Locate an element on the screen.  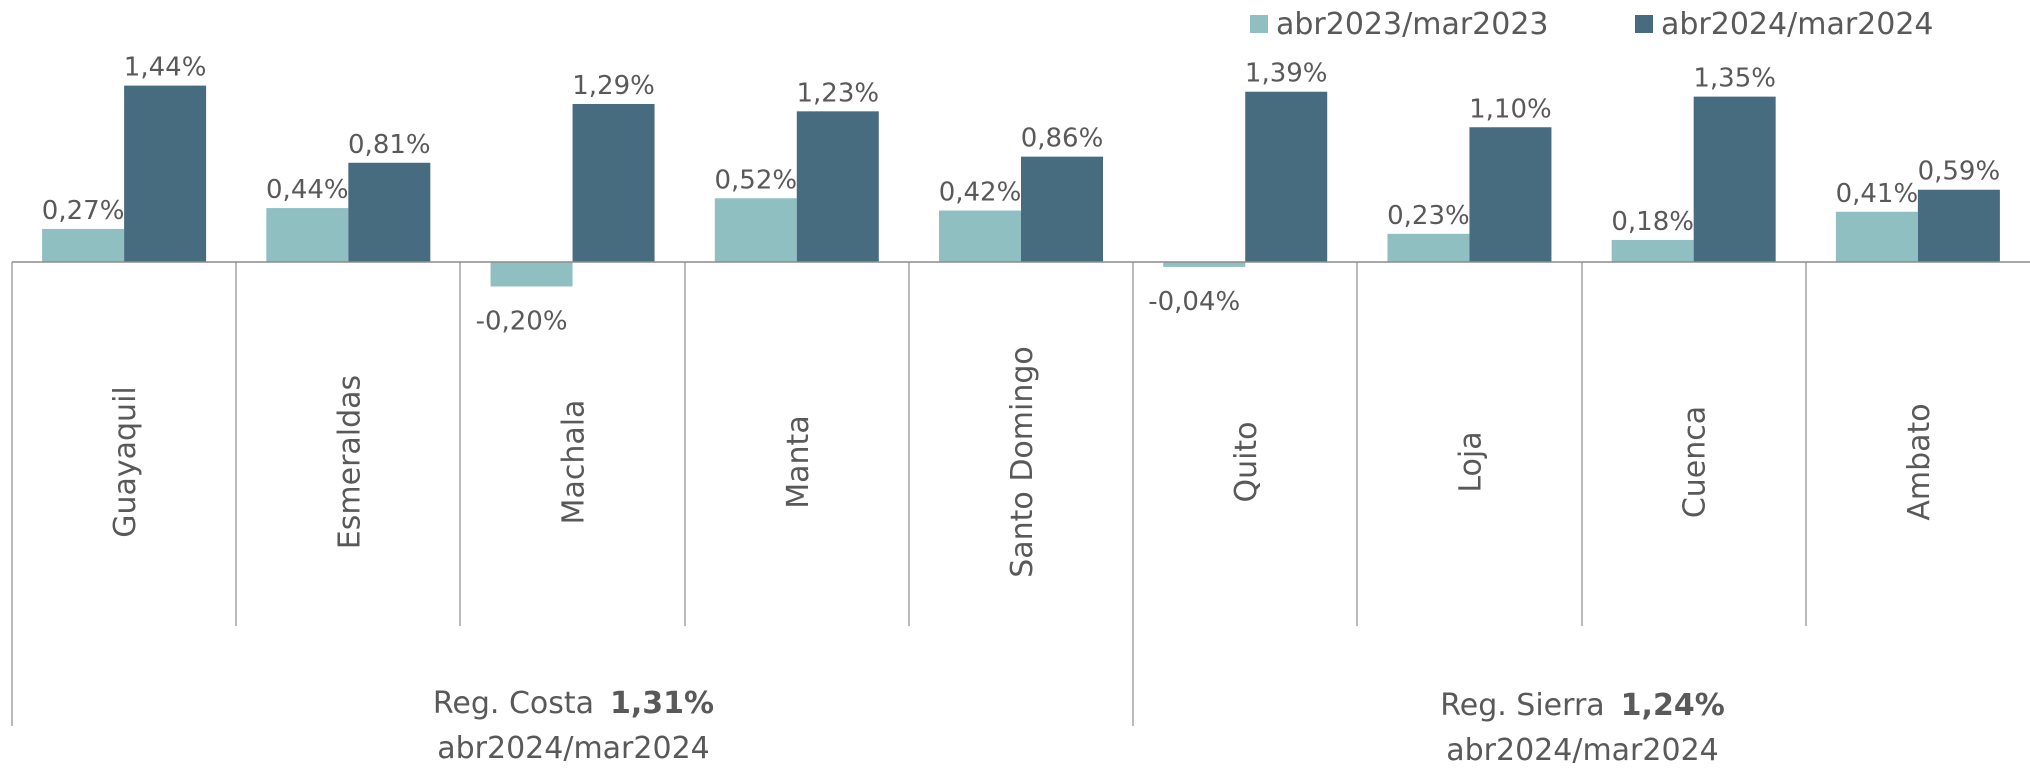
legend-item-series2: abr2024/mar2024 is located at coordinates (1784, 24).